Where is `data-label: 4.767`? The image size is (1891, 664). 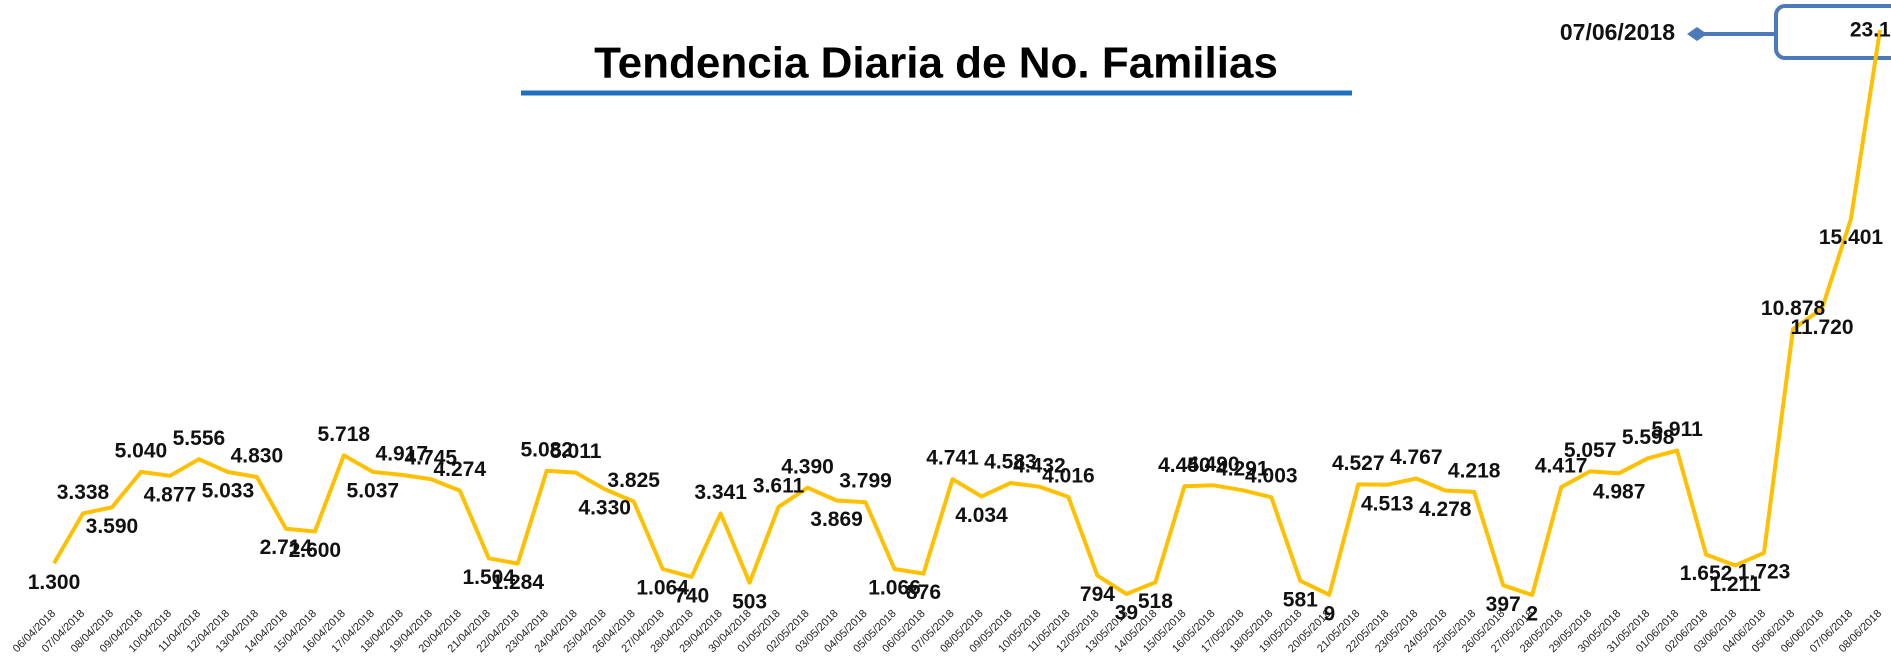
data-label: 4.767 is located at coordinates (1416, 457).